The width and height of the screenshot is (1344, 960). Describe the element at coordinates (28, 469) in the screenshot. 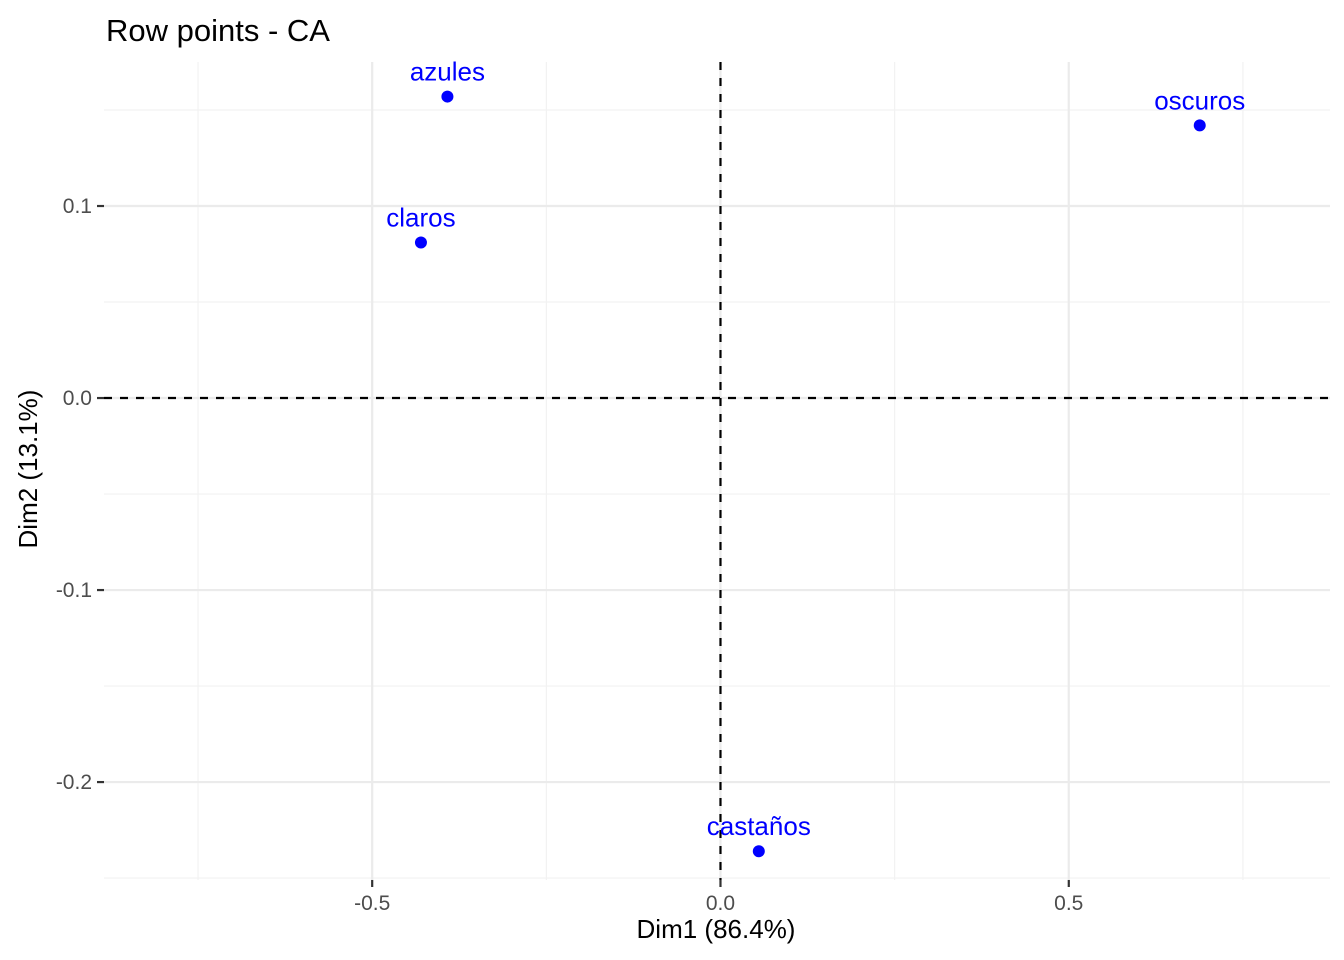

I see `y-axis-title: Dim2 (13.1%)` at that location.